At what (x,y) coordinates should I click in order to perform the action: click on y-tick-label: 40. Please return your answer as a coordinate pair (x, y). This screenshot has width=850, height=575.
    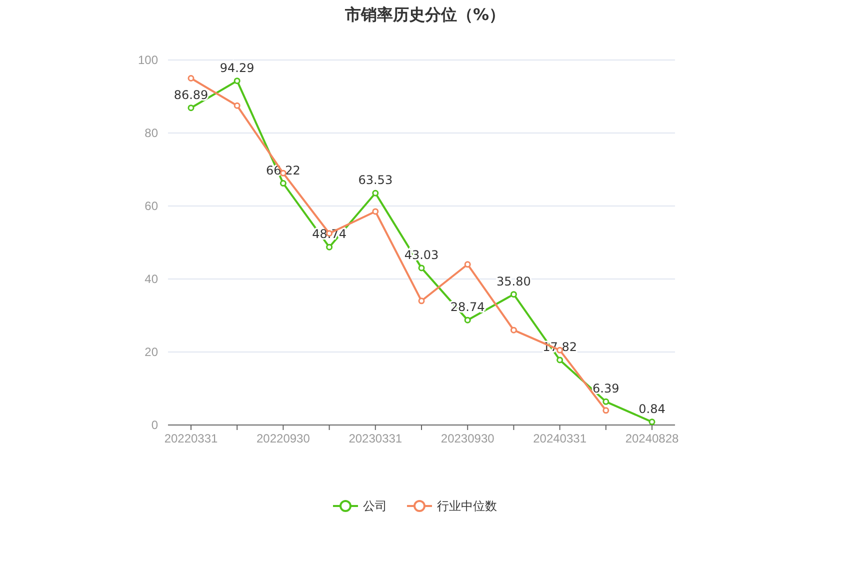
    Looking at the image, I should click on (151, 279).